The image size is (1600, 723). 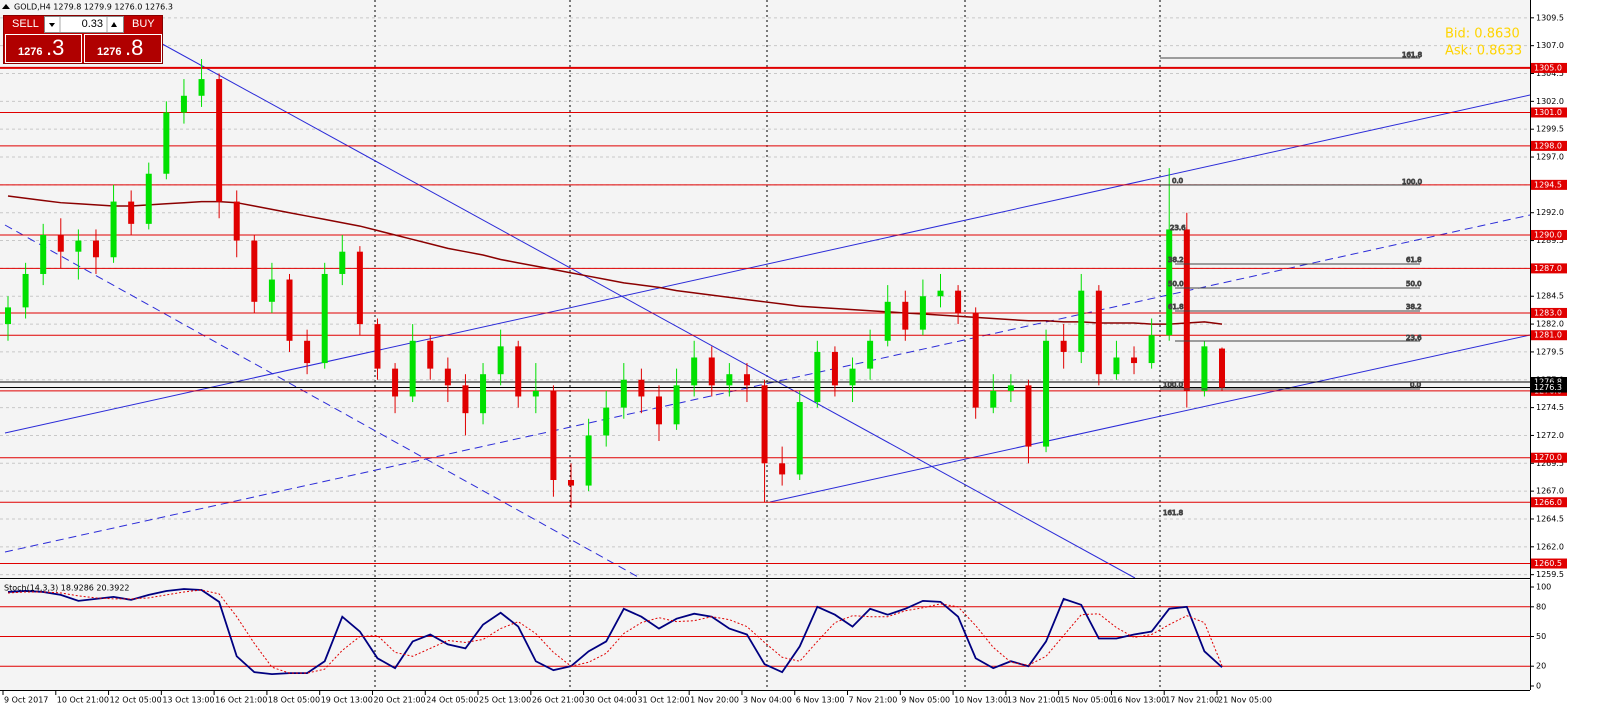 What do you see at coordinates (1550, 212) in the screenshot?
I see `y-tick-label: 1292.0` at bounding box center [1550, 212].